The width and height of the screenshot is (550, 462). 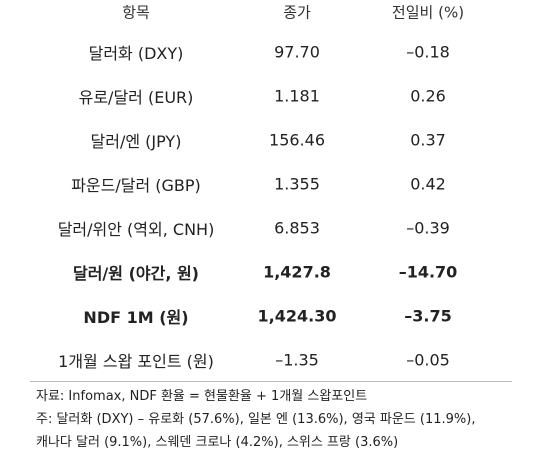 What do you see at coordinates (428, 272) in the screenshot?
I see `table-cell: –14.70` at bounding box center [428, 272].